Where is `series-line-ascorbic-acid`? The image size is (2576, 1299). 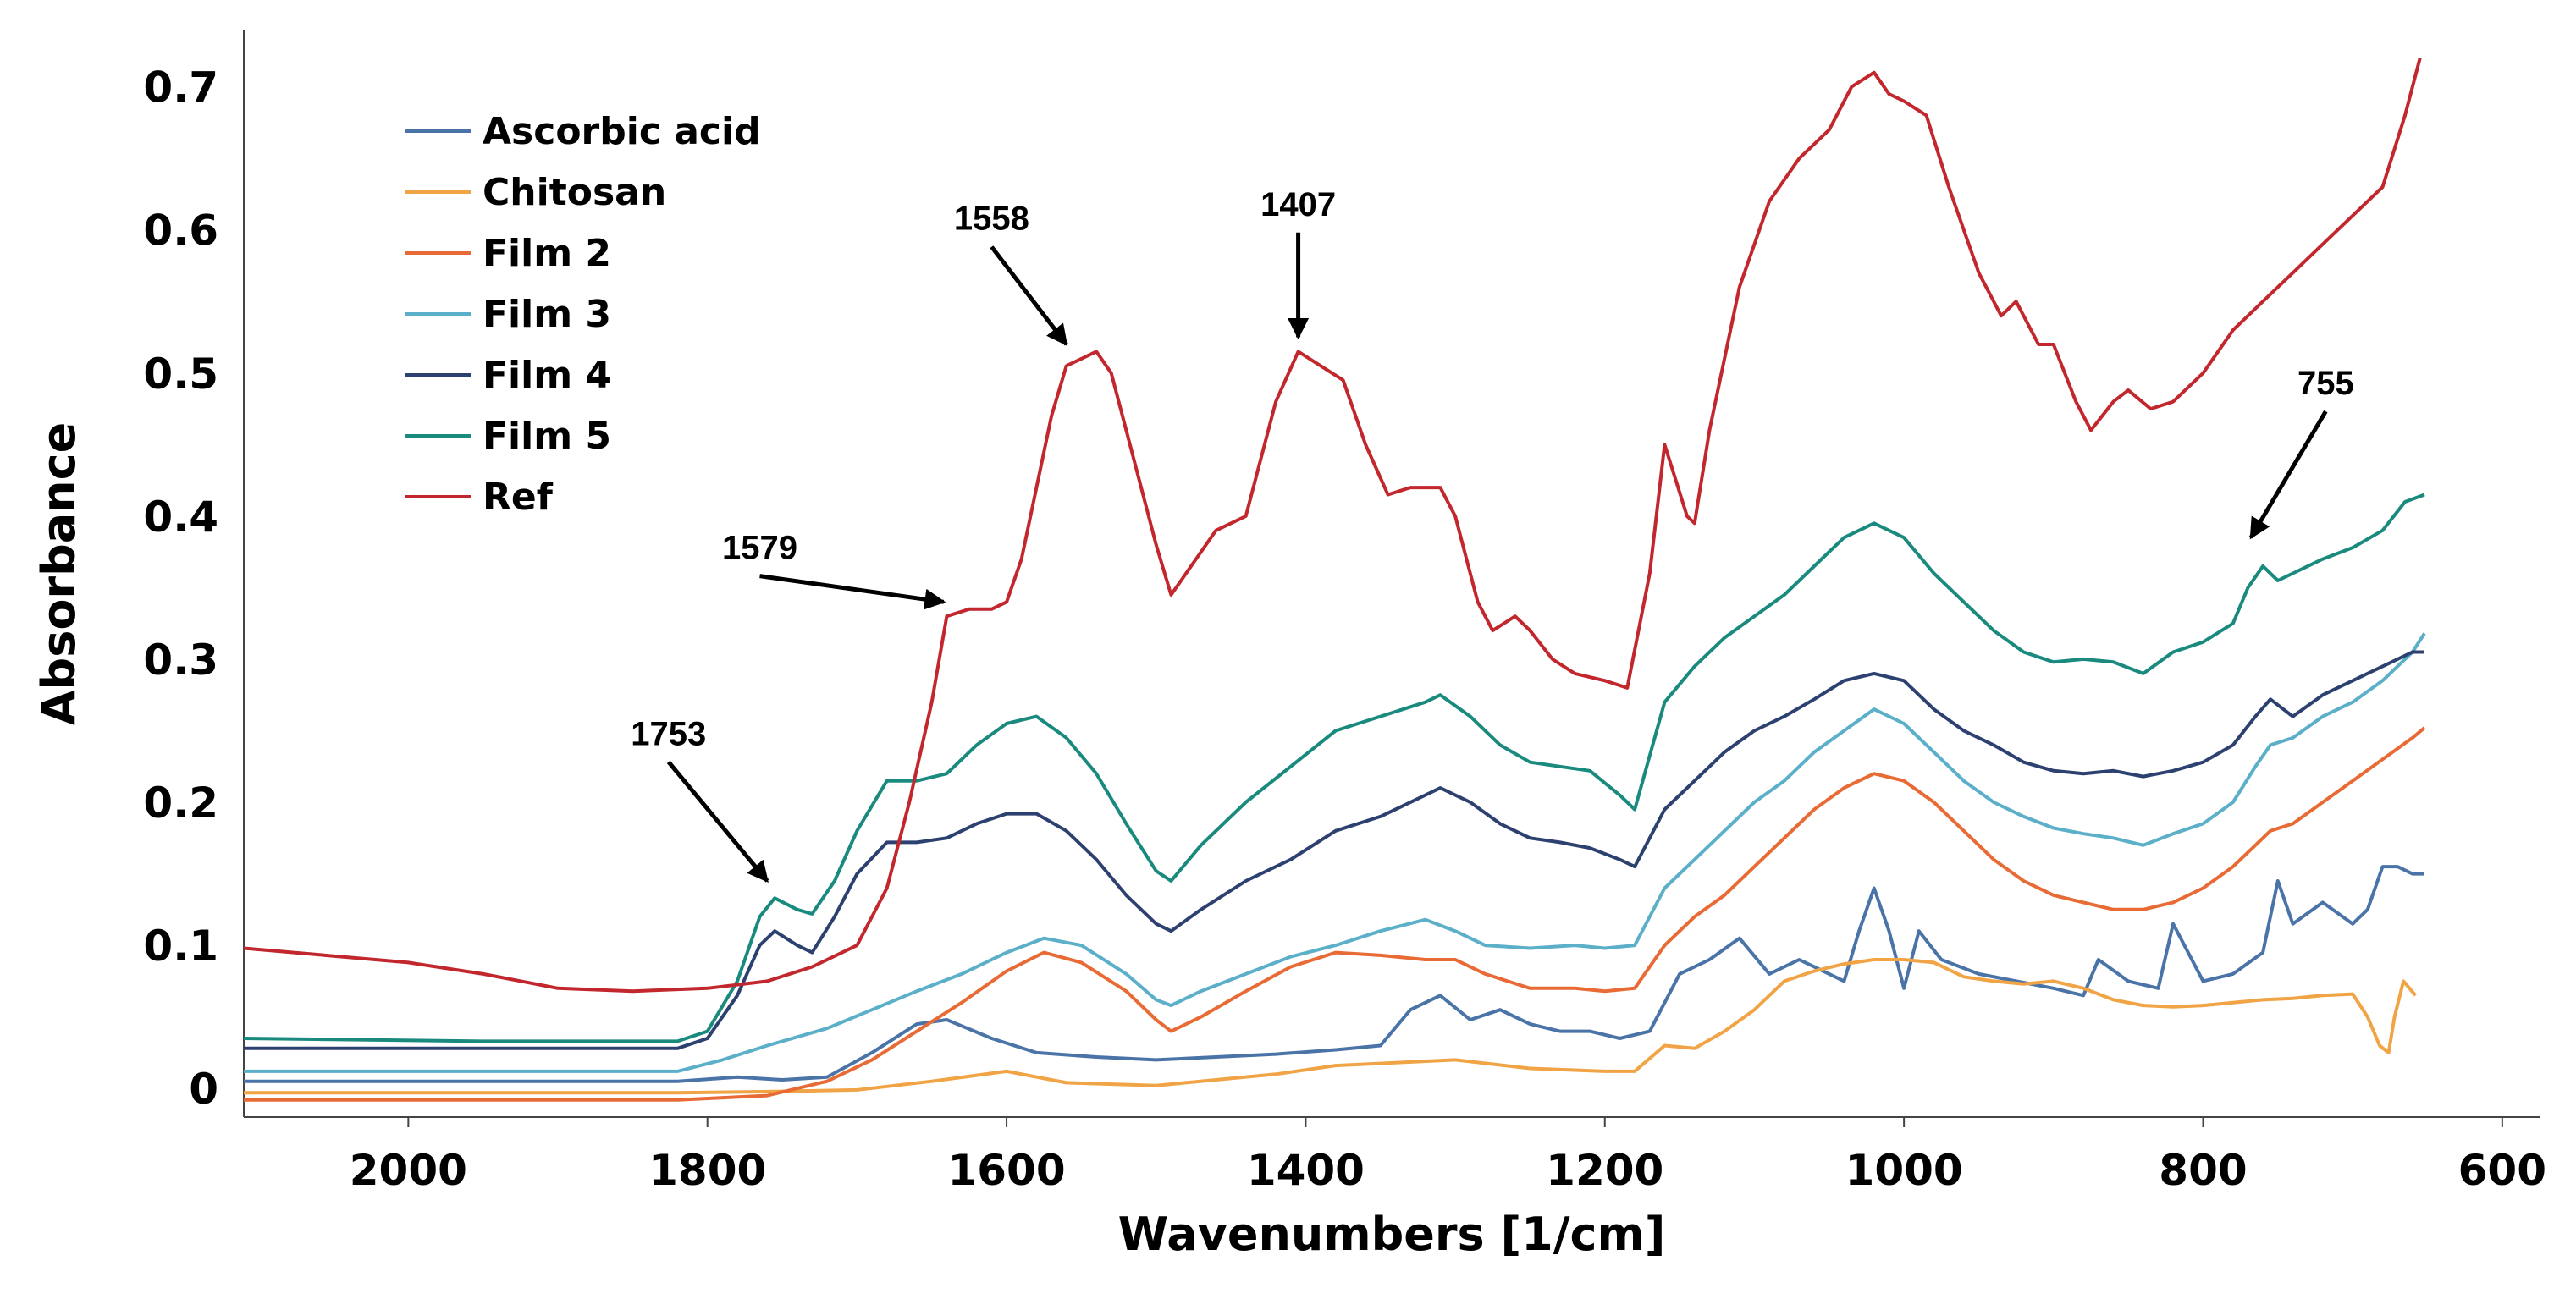
series-line-ascorbic-acid is located at coordinates (1334, 974).